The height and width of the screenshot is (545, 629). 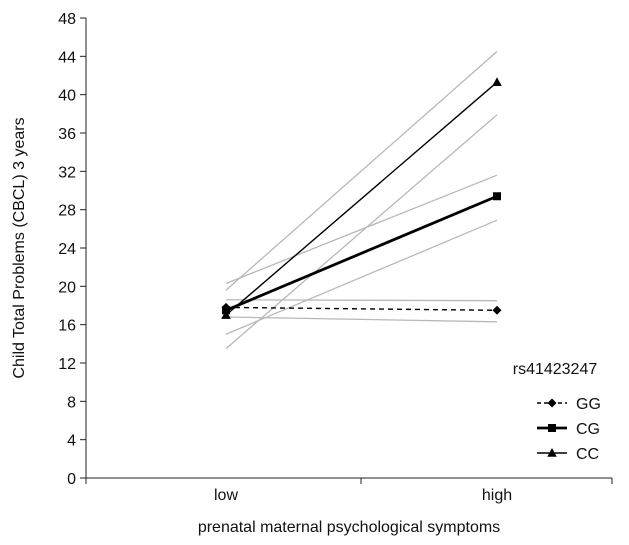 What do you see at coordinates (497, 310) in the screenshot?
I see `data-point-gg` at bounding box center [497, 310].